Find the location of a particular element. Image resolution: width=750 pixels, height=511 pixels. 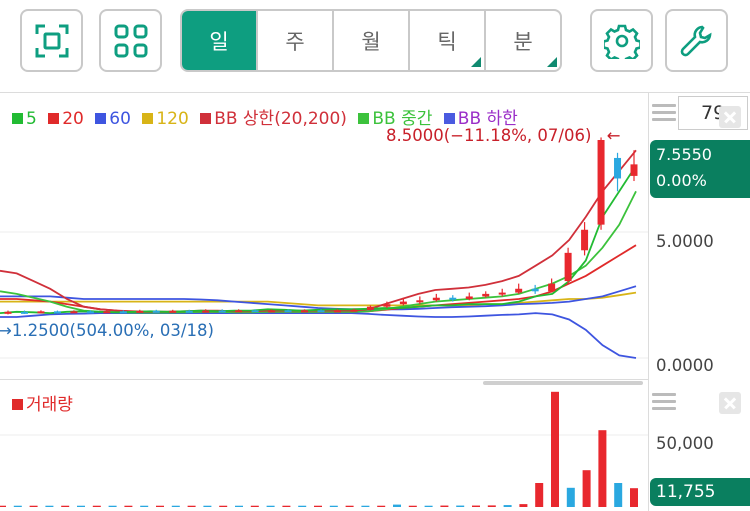

tab-day: 일 is located at coordinates (220, 40).